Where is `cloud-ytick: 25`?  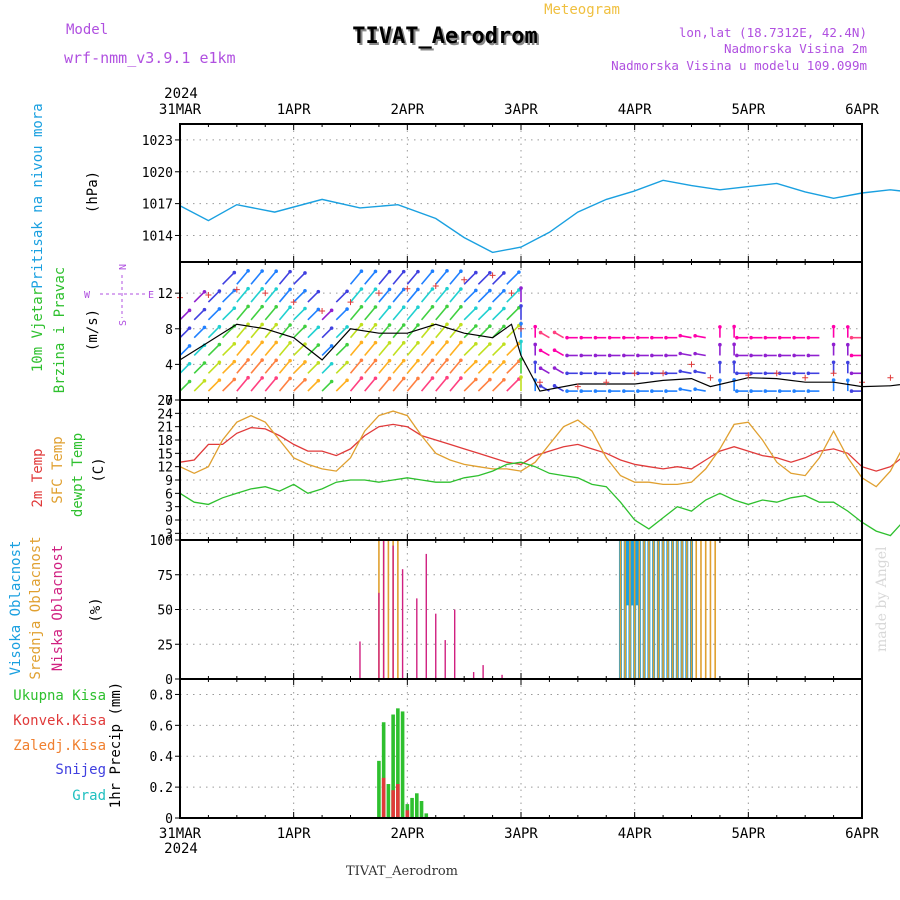 cloud-ytick: 25 is located at coordinates (165, 645).